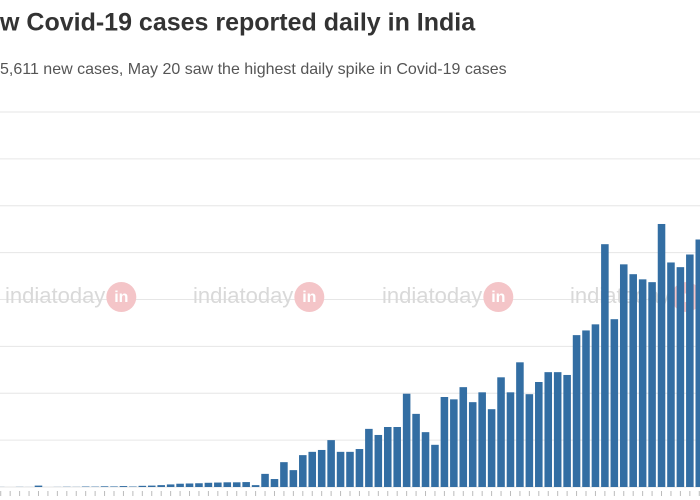  I want to click on chart-title: w Covid-19 cases reported daily in India, so click(238, 23).